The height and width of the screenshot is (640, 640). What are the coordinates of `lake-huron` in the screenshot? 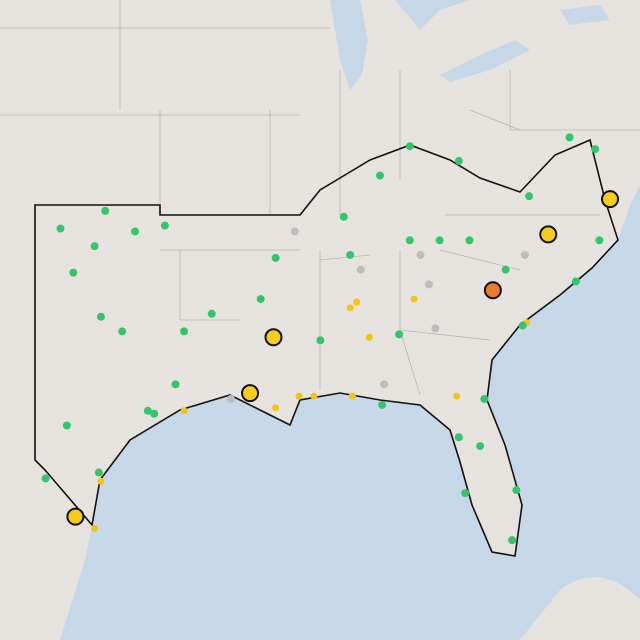 It's located at (432, 15).